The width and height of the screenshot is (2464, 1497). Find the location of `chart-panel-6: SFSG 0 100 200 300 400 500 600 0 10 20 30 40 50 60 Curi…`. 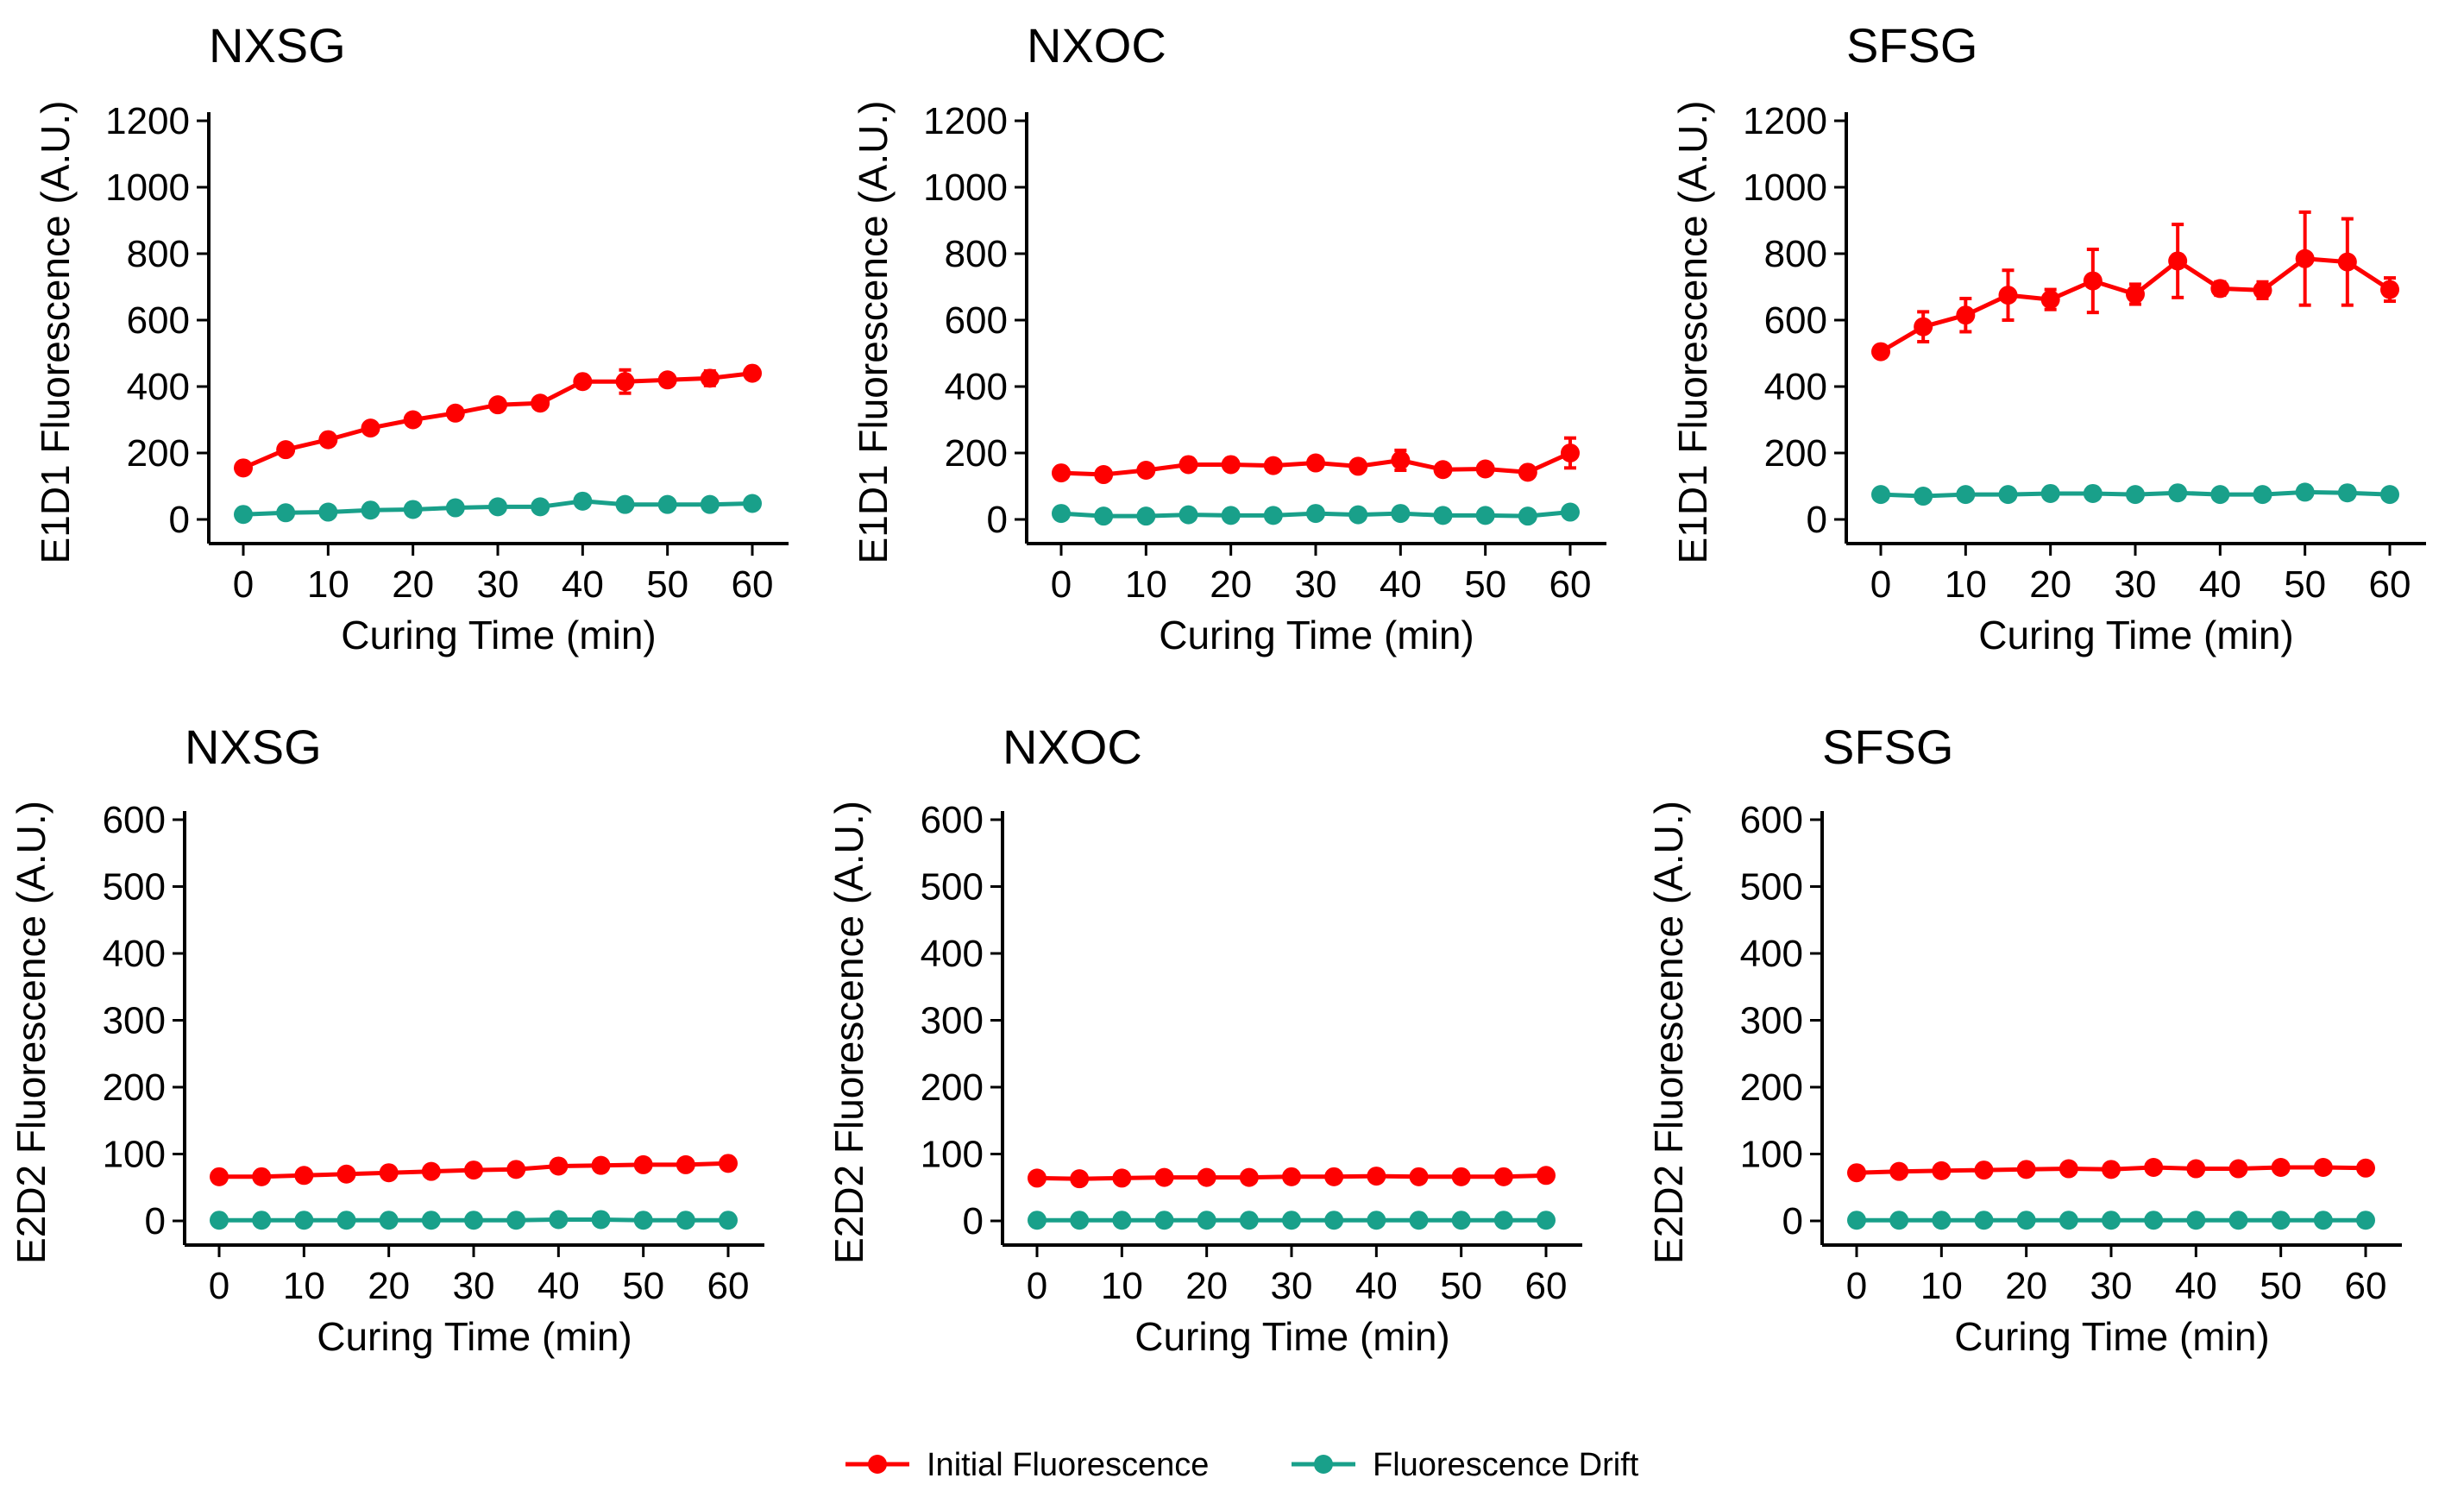

chart-panel-6: SFSG 0 100 200 300 400 500 600 0 10 20 30 40 50 60 Curi… is located at coordinates (2024, 1039).